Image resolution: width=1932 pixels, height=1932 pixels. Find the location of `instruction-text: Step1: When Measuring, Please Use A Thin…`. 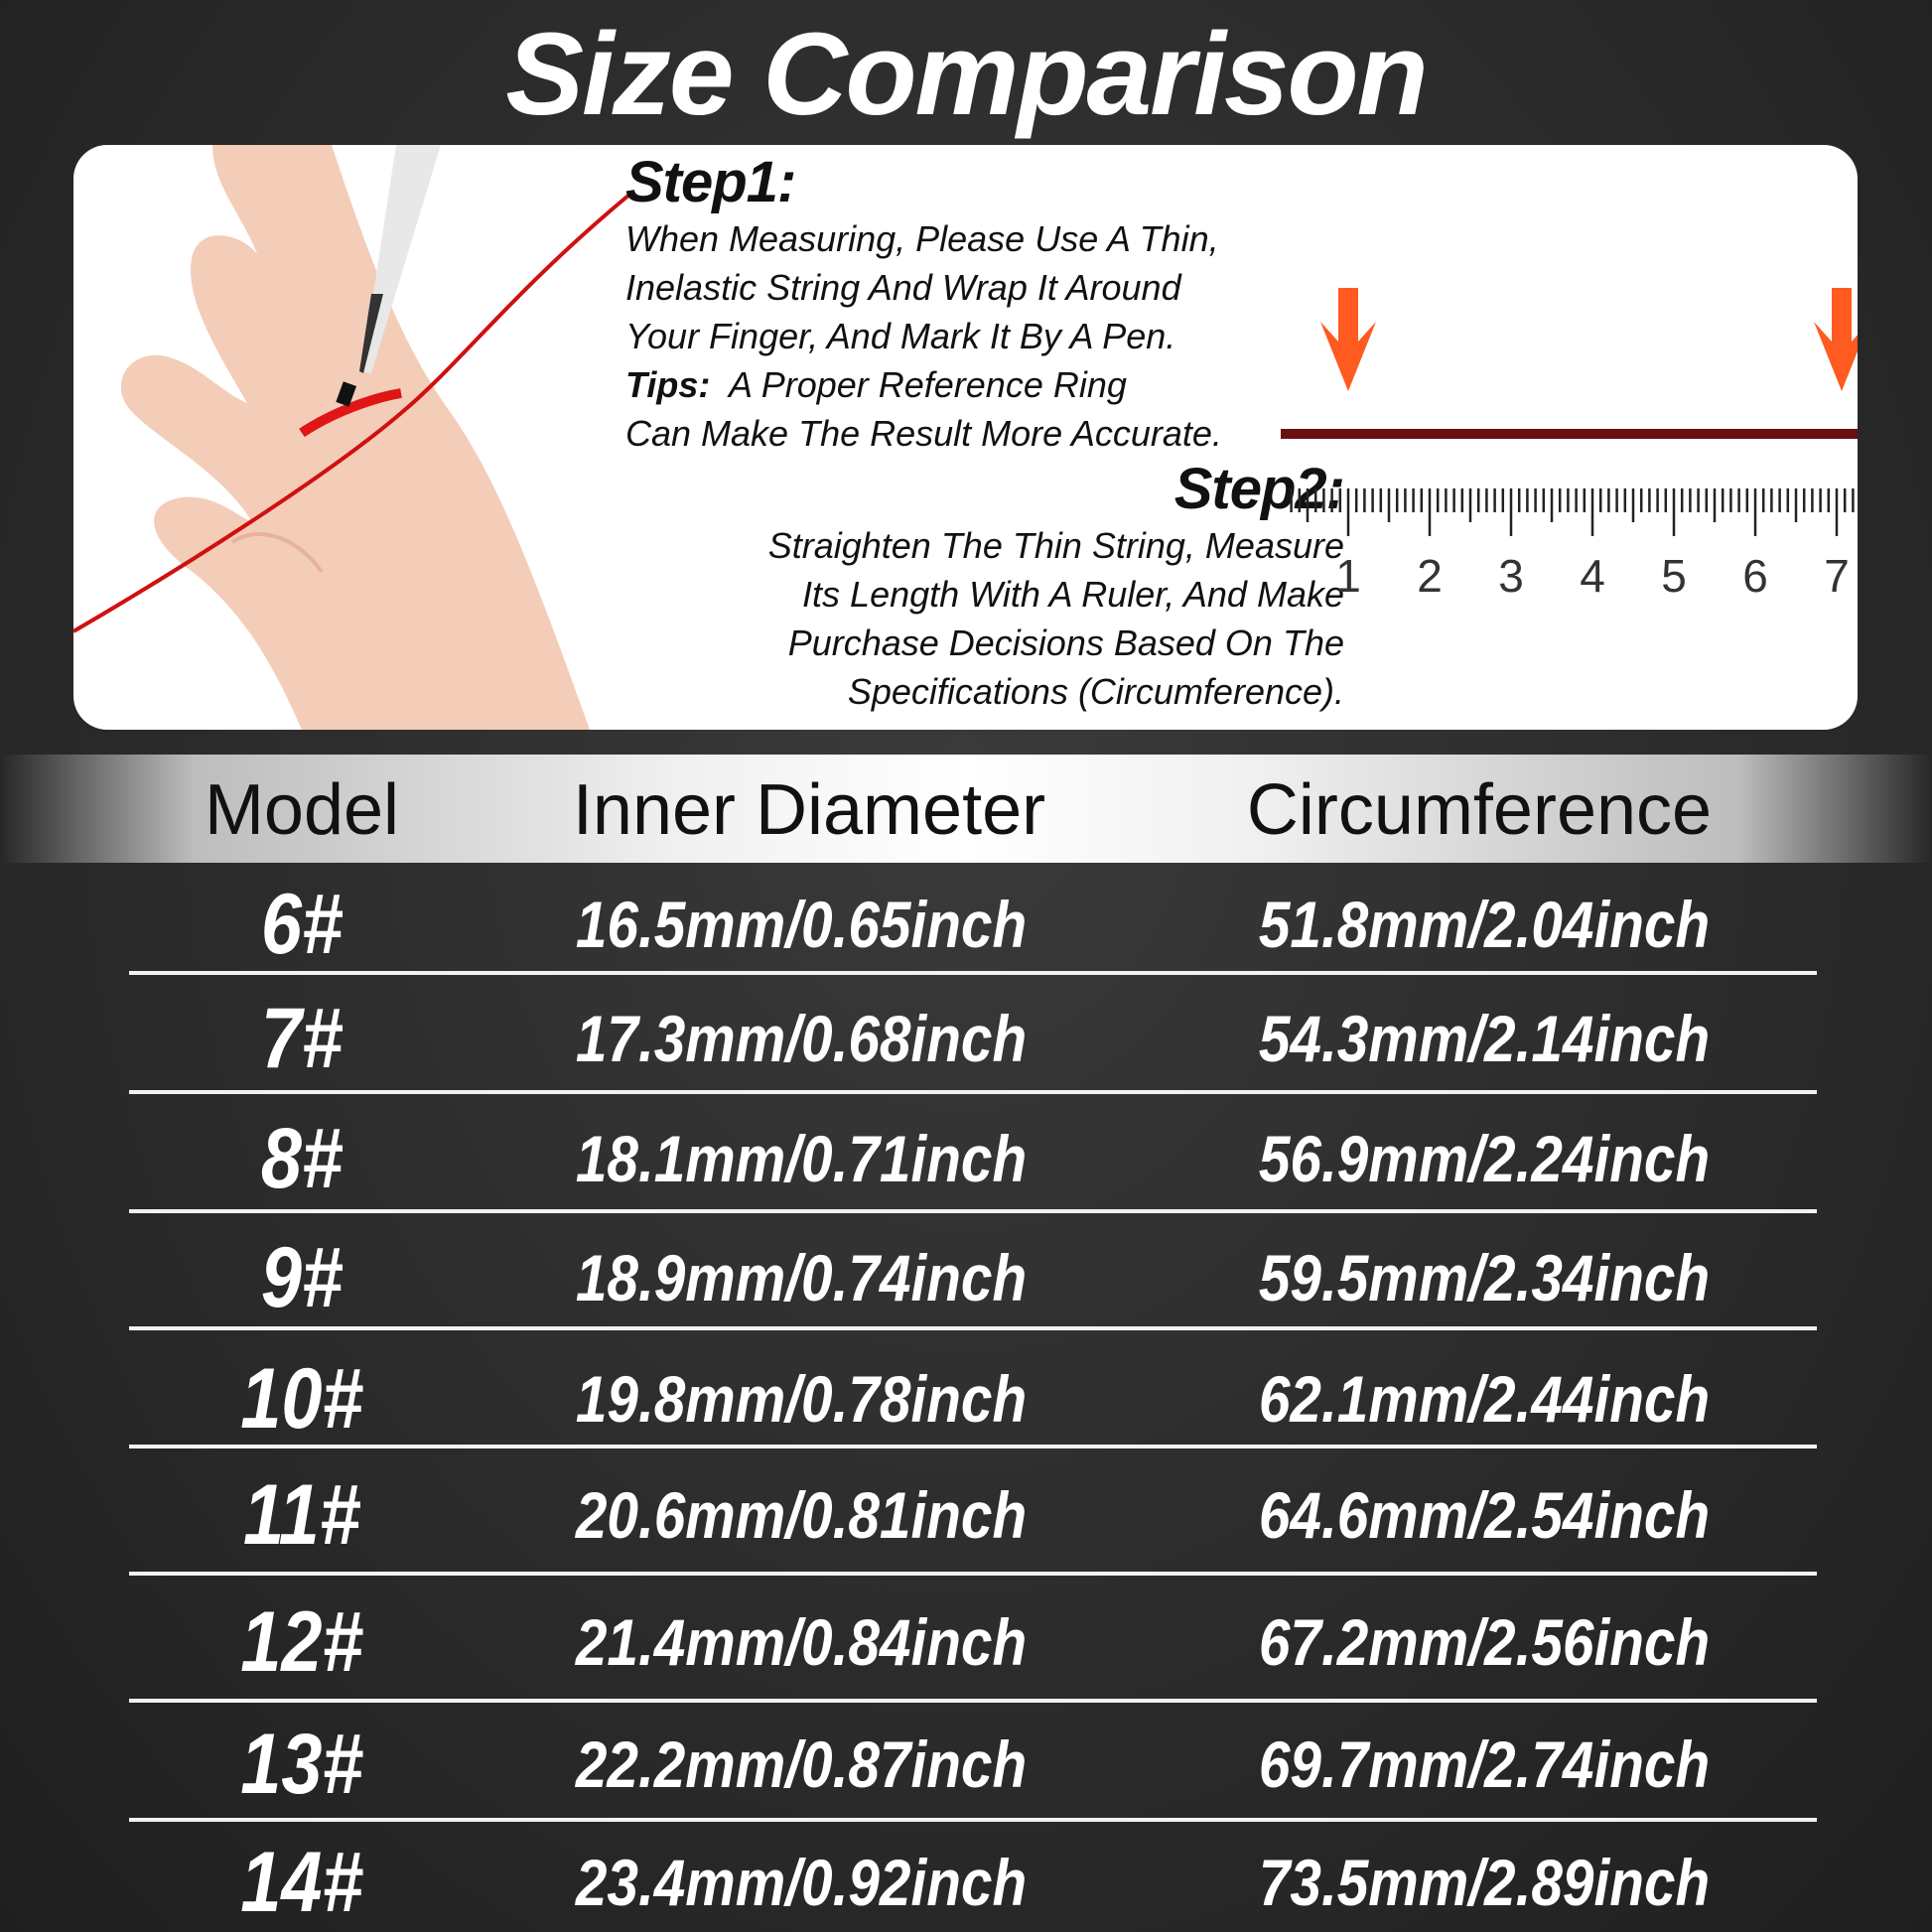

instruction-text: Step1: When Measuring, Please Use A Thin… is located at coordinates (985, 433).